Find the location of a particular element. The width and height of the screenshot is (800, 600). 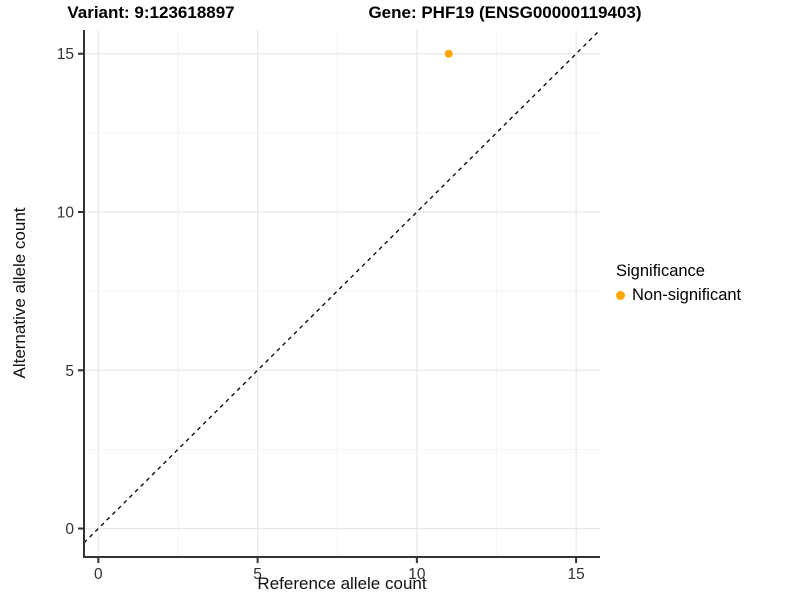

legend-title: Significance is located at coordinates (660, 271).